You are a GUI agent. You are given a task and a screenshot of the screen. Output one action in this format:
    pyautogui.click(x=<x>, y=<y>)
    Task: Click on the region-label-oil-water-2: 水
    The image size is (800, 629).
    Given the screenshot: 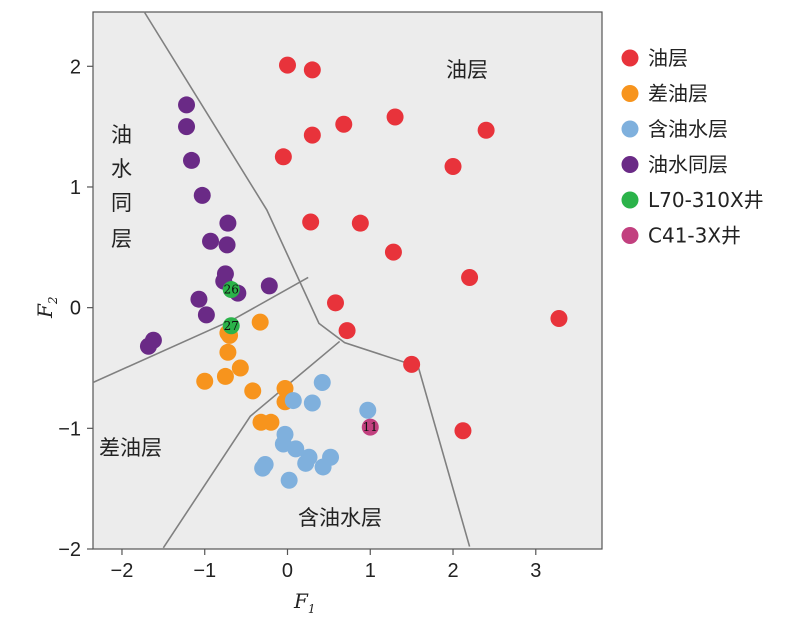 What is the action you would take?
    pyautogui.click(x=121, y=169)
    